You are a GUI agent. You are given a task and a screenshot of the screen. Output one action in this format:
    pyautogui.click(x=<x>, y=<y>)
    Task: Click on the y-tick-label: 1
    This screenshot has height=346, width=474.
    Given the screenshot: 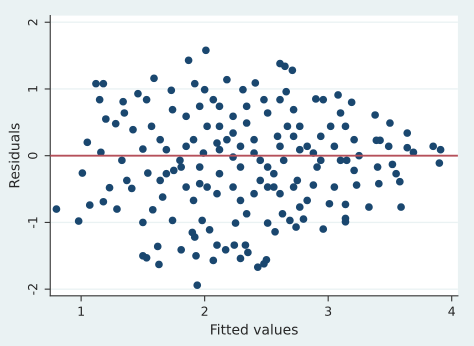 What is the action you would take?
    pyautogui.click(x=33, y=89)
    